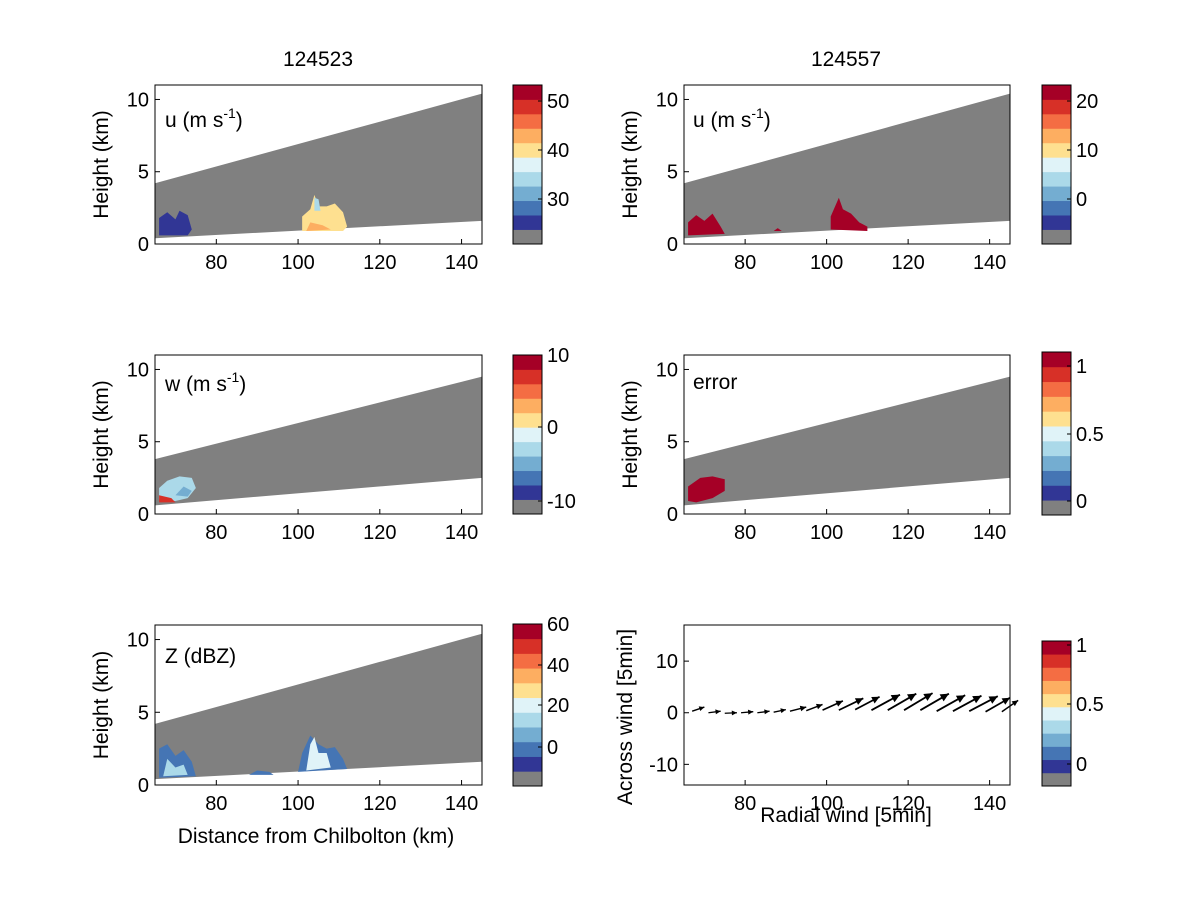  What do you see at coordinates (461, 533) in the screenshot?
I see `w-left-xtick-label: 140` at bounding box center [461, 533].